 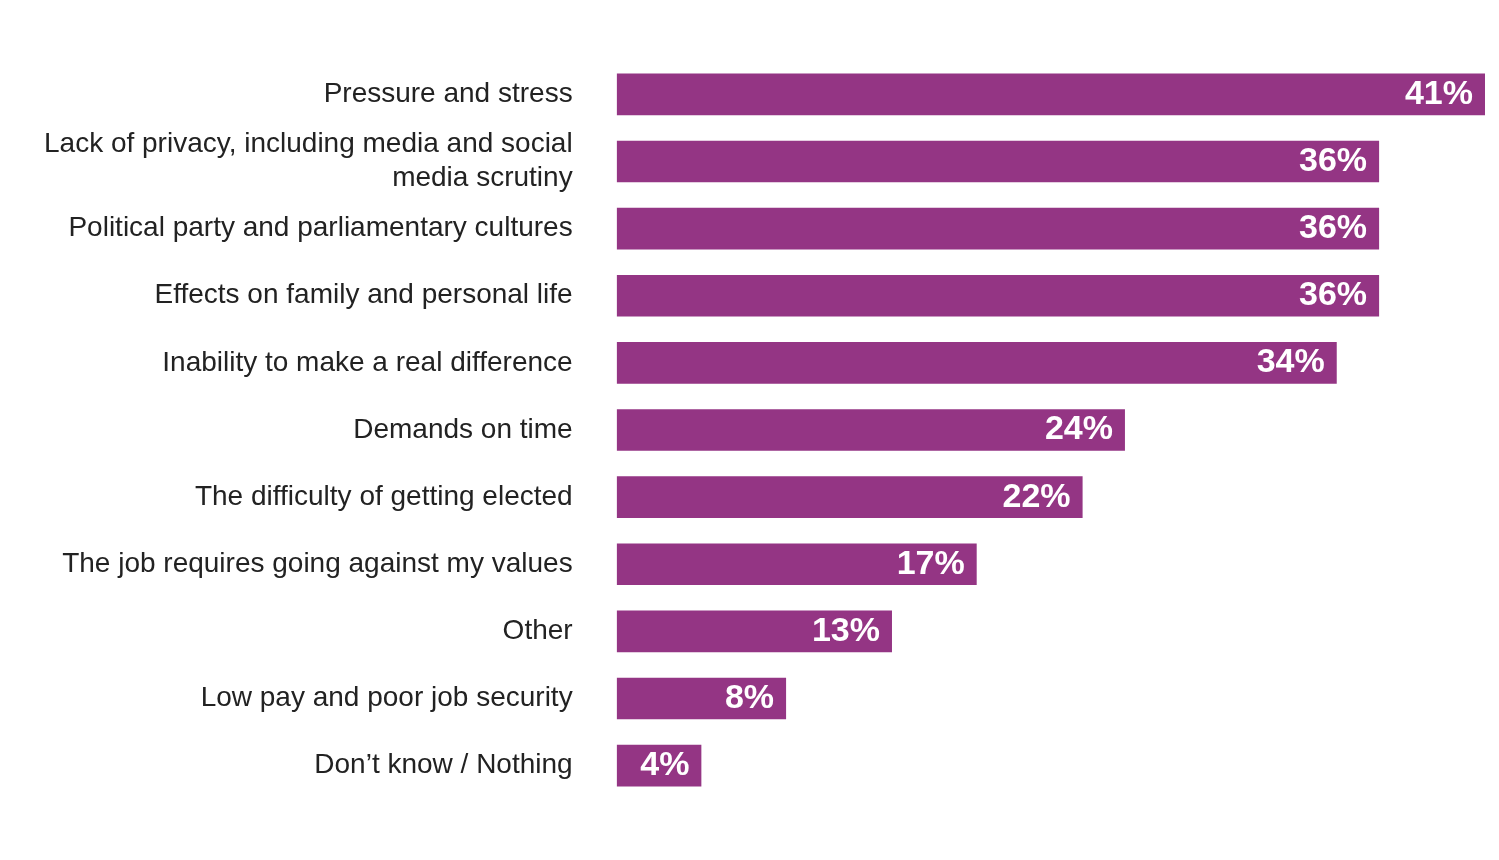 What do you see at coordinates (308, 160) in the screenshot?
I see `y-tick-label: Lack of privacy, including media and social media scrutiny` at bounding box center [308, 160].